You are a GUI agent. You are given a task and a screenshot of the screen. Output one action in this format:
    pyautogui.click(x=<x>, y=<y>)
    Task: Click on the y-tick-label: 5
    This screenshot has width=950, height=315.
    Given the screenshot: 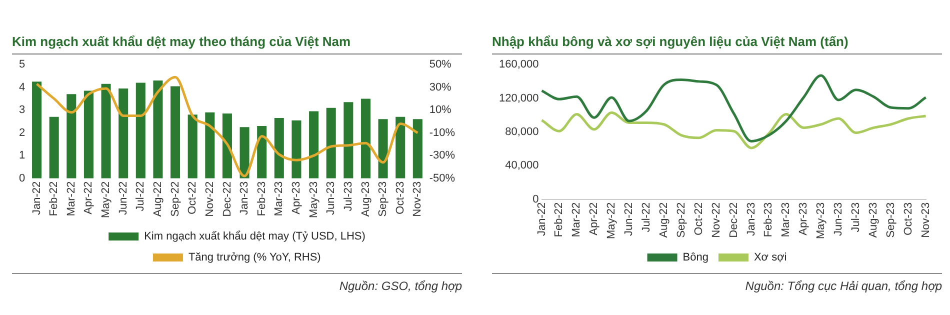 What is the action you would take?
    pyautogui.click(x=22, y=64)
    